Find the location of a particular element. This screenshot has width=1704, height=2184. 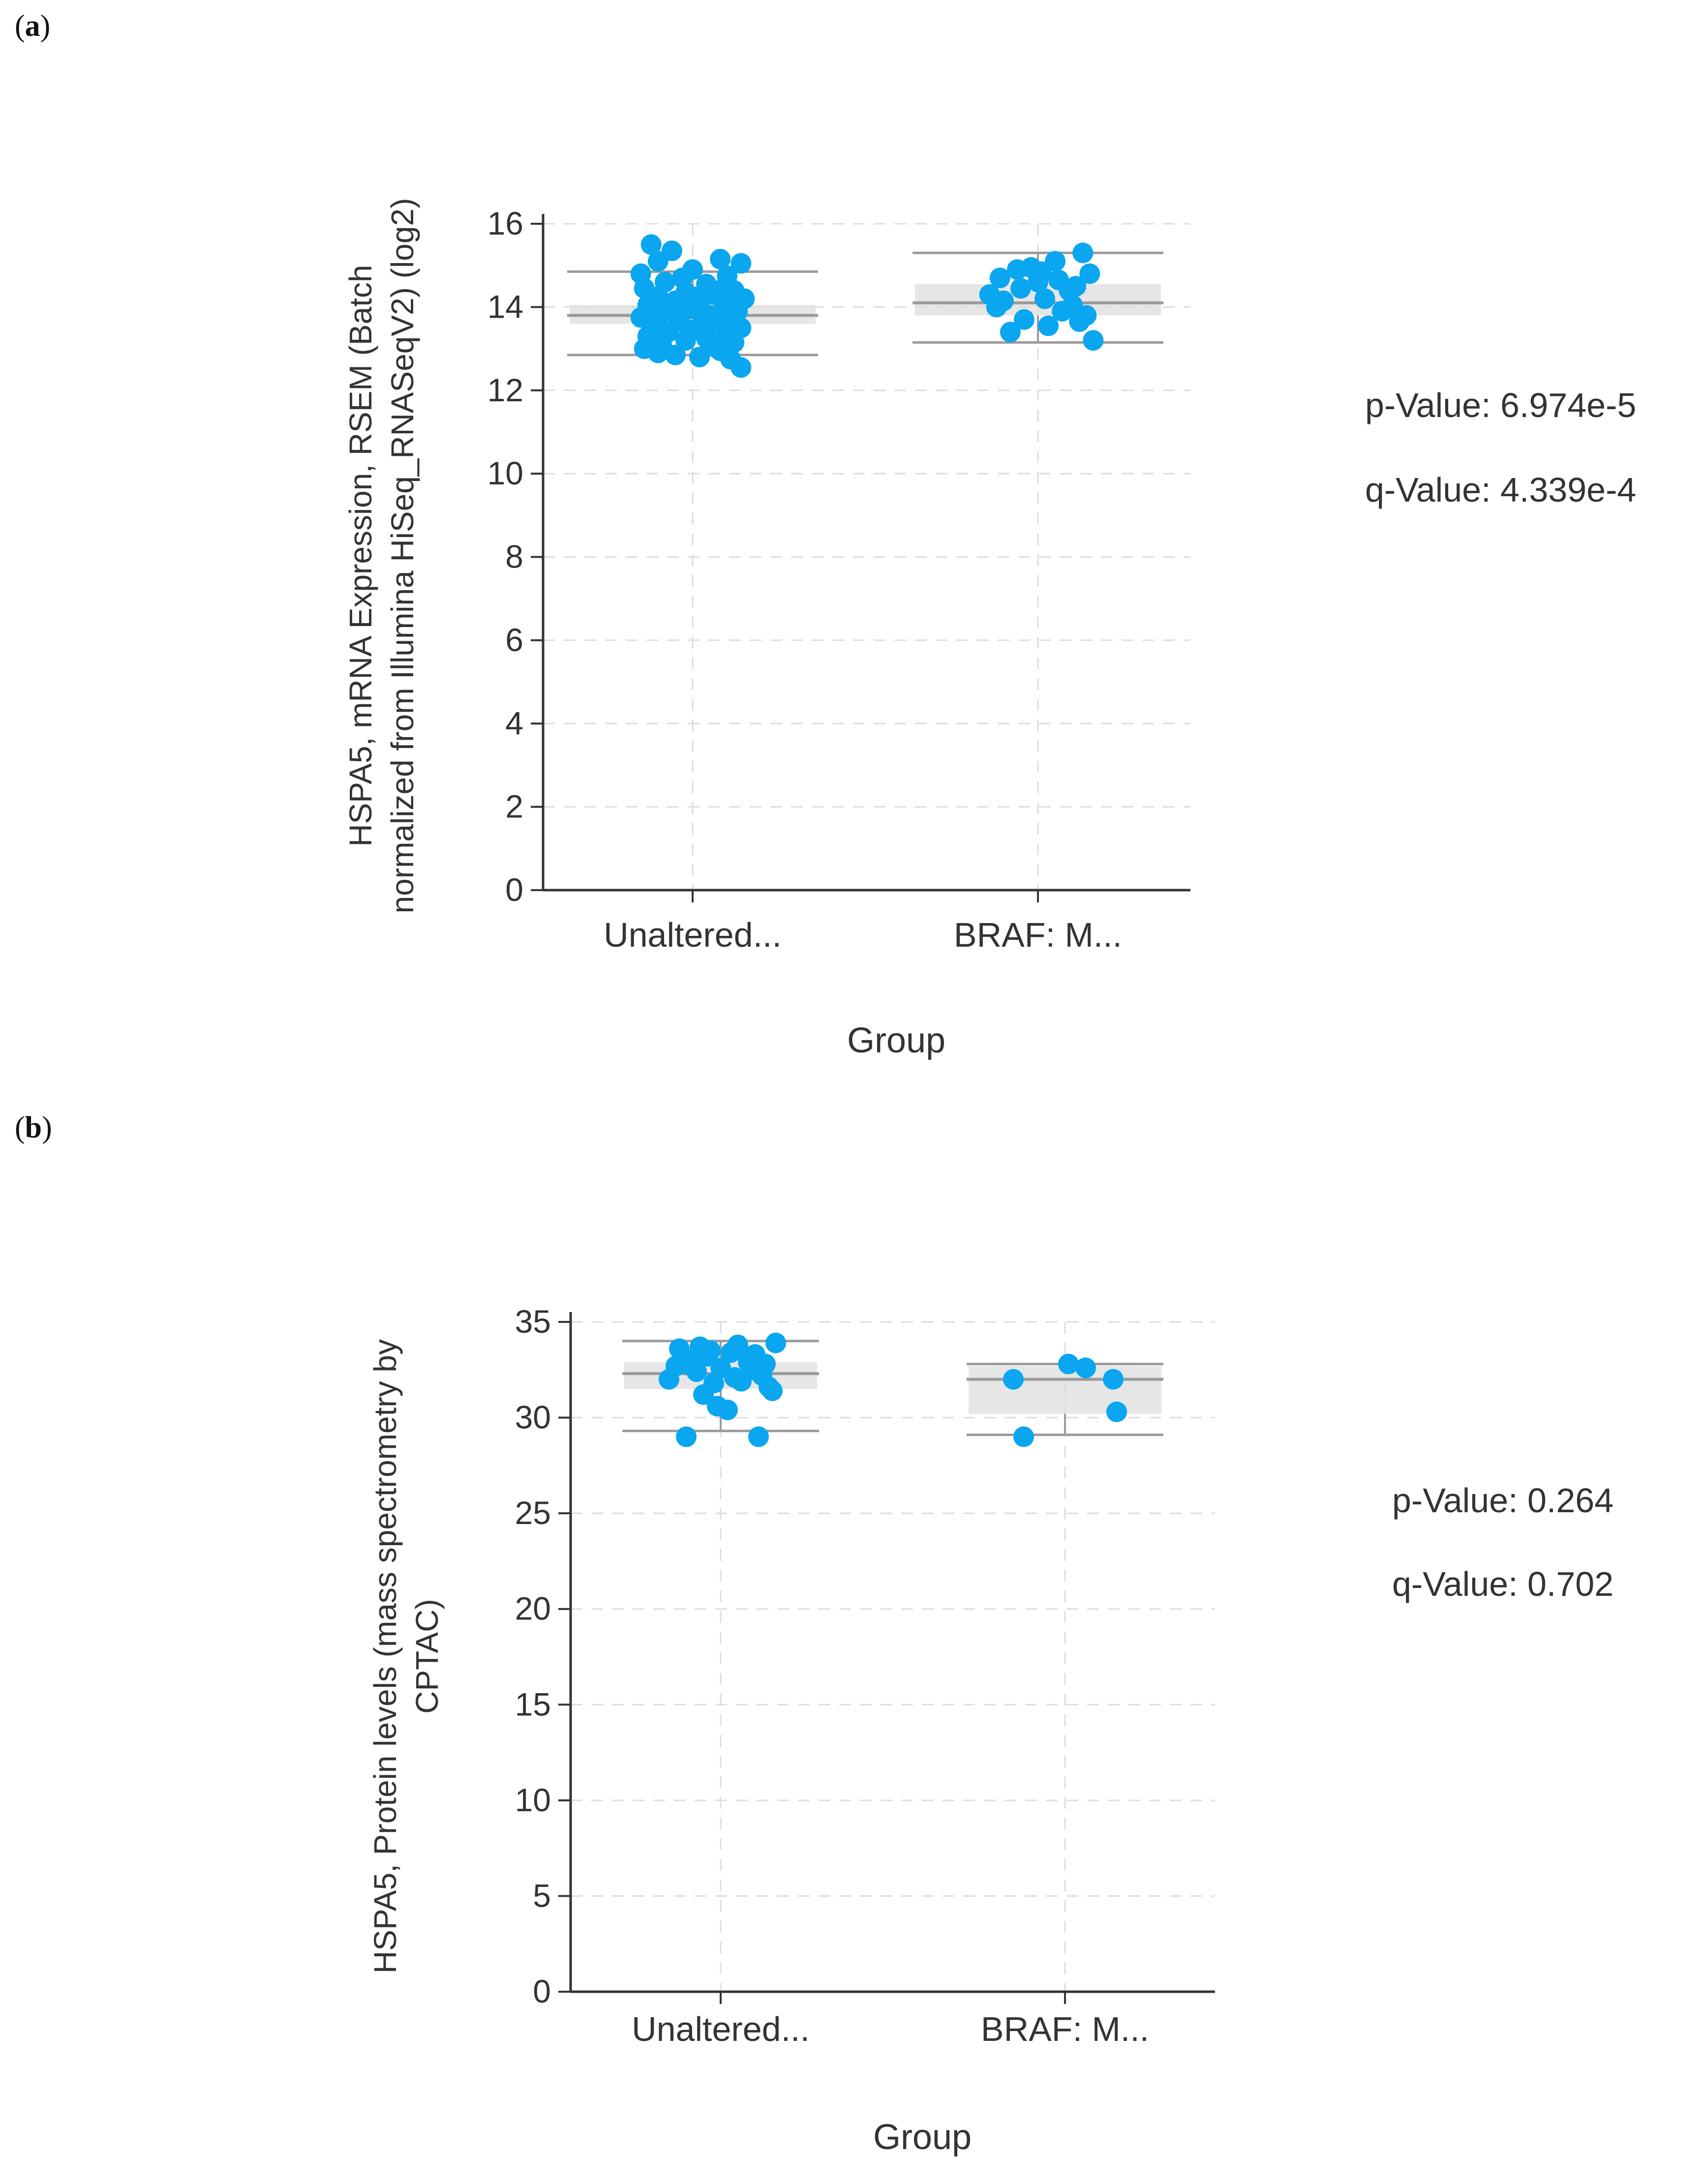

box-iqr is located at coordinates (1065, 1390).